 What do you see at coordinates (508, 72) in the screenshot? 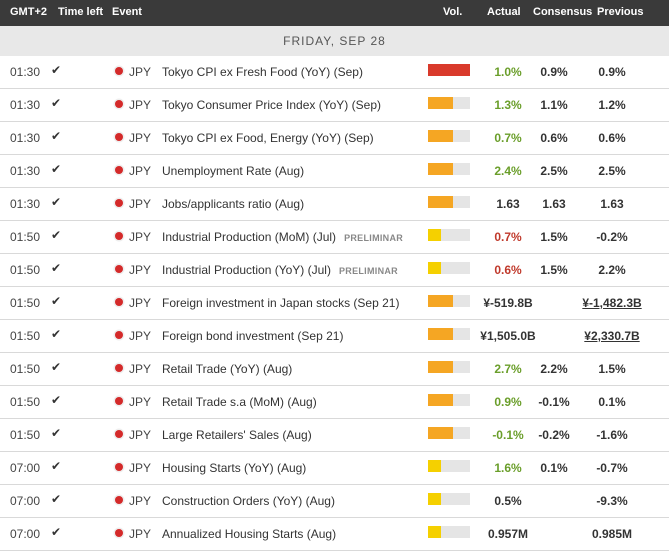
I see `actual-value: 1.0%` at bounding box center [508, 72].